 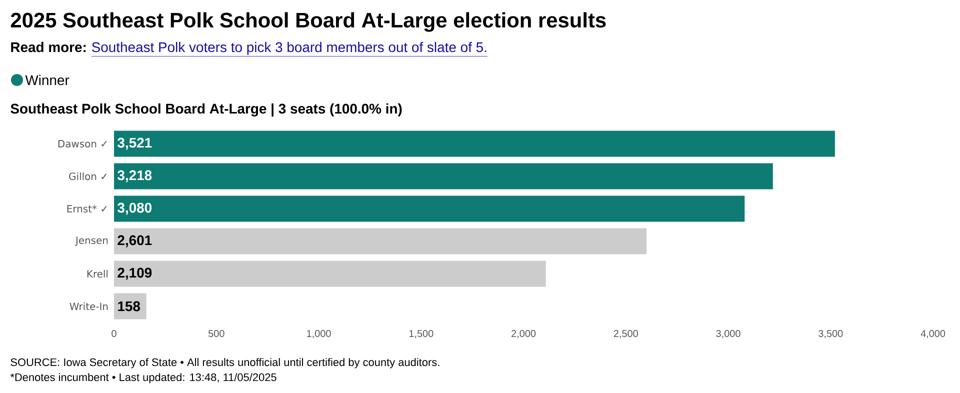 What do you see at coordinates (289, 48) in the screenshot?
I see `text: Southeast Polk voters to pick 3 board members out of slate of 5.` at bounding box center [289, 48].